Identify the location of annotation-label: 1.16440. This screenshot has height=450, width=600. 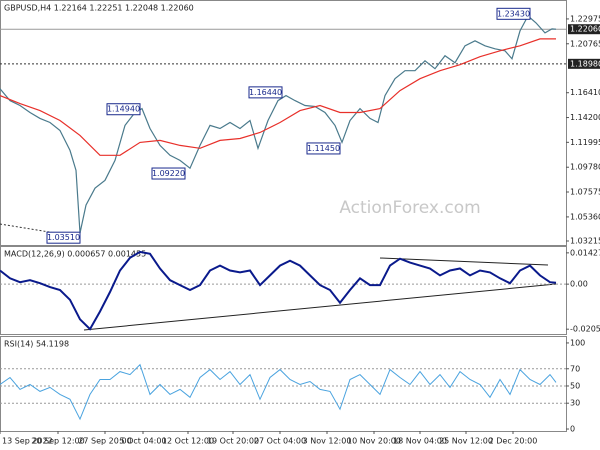
(265, 92).